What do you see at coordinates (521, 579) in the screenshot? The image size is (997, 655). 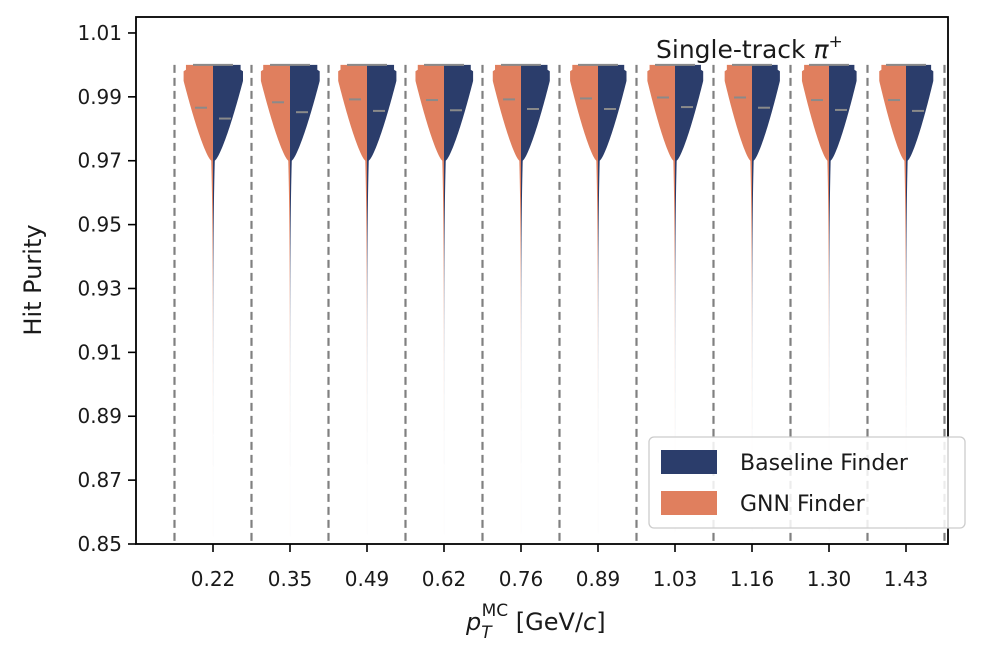 I see `x-tick-label-0.76: 0.76` at bounding box center [521, 579].